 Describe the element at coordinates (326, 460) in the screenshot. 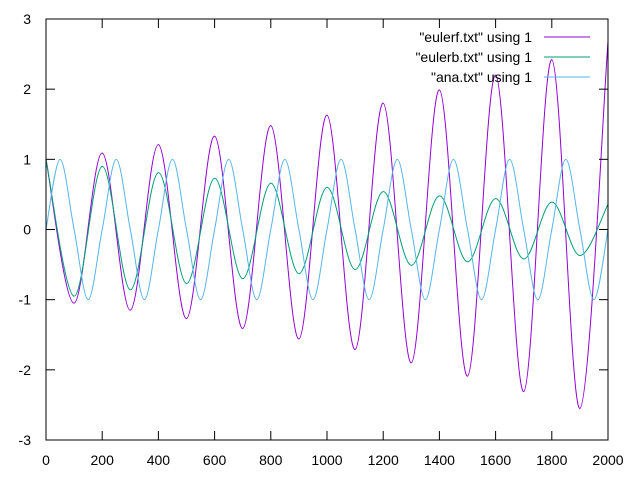

I see `x-tick-label: 1000` at that location.